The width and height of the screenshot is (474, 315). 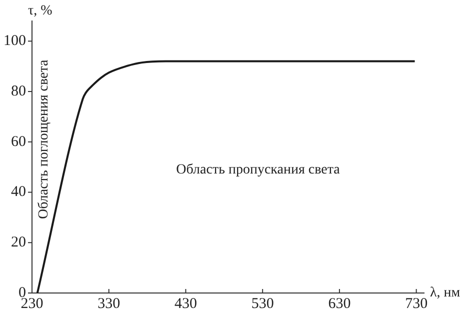 I want to click on x-axis-title: λ, нм, so click(x=445, y=293).